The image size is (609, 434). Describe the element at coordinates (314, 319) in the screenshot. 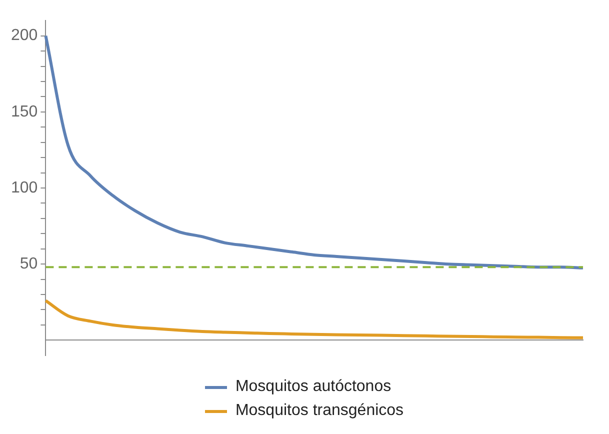

I see `line-series` at that location.